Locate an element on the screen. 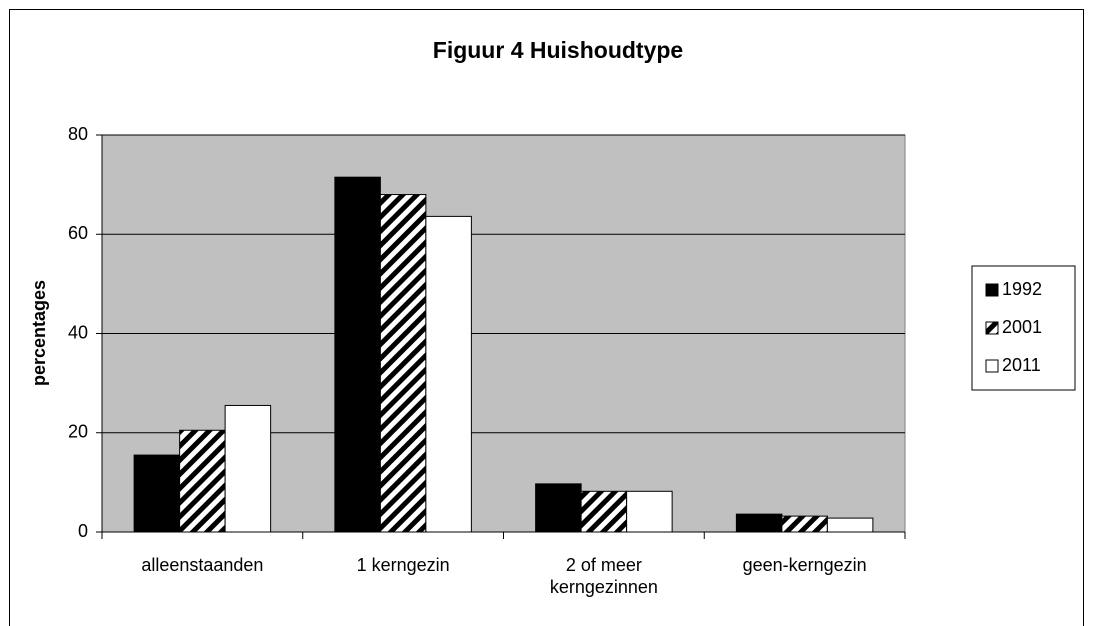 The image size is (1094, 626). y-tick-label: 80 is located at coordinates (78, 134).